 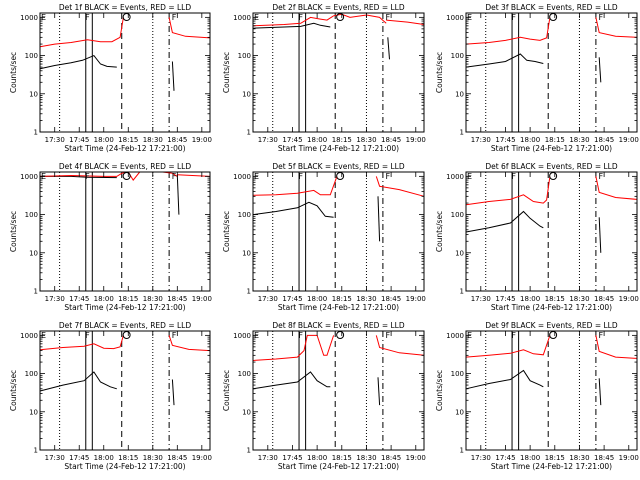 I want to click on panel-title: Det 9f BLACK = Events, RED = LLD, so click(x=551, y=325).